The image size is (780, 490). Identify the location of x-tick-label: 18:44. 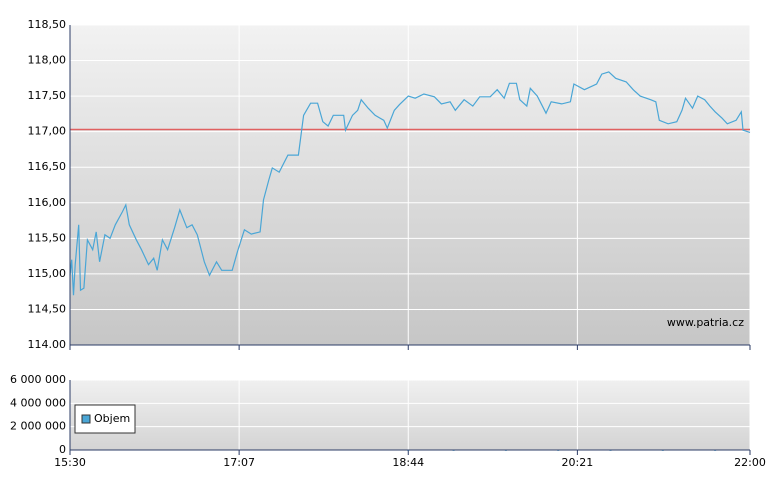
(408, 462).